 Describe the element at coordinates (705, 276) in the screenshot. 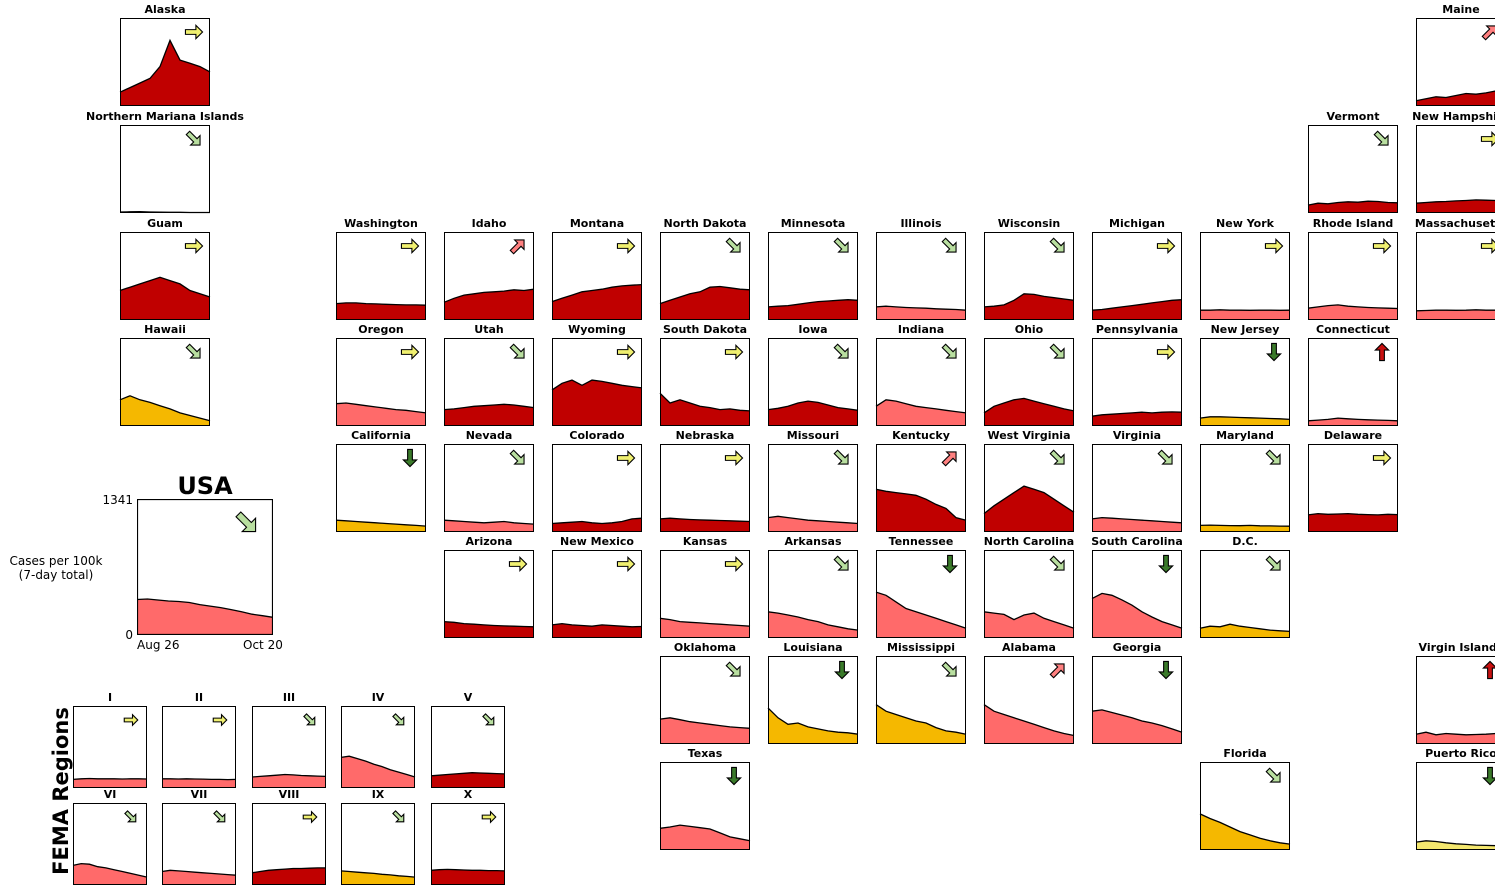

I see `state-tile-north-dakota-svg` at that location.